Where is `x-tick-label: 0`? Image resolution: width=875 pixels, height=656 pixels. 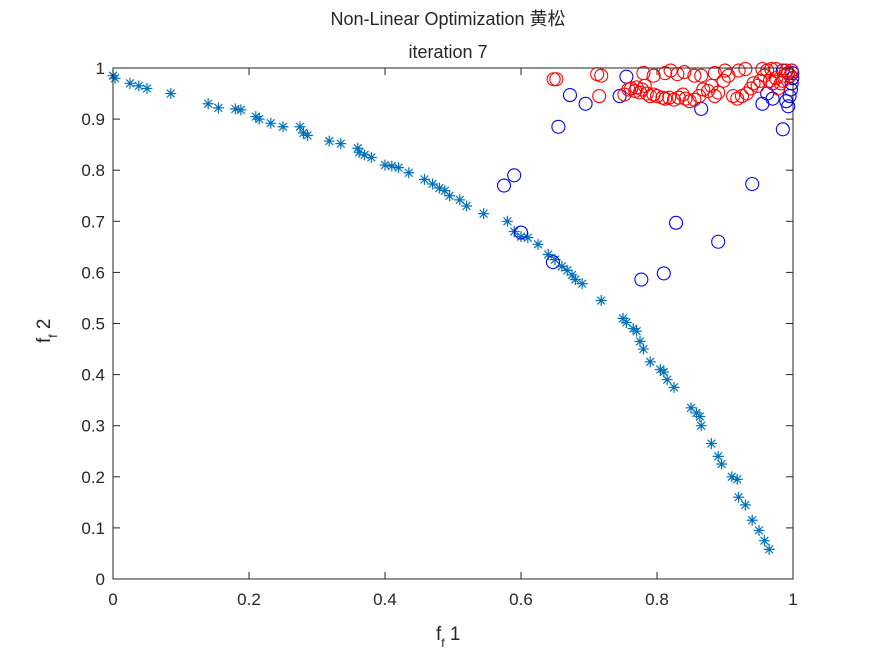
x-tick-label: 0 is located at coordinates (112, 599).